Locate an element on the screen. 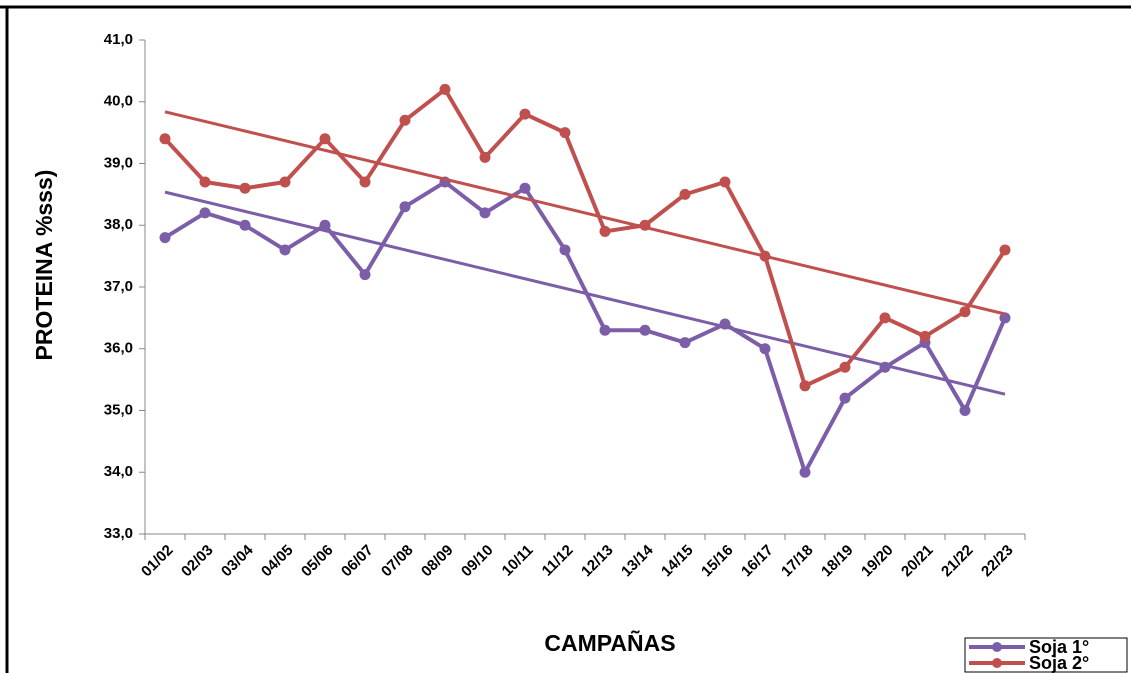 The width and height of the screenshot is (1131, 673). x-tick-label: 10/11 is located at coordinates (518, 561).